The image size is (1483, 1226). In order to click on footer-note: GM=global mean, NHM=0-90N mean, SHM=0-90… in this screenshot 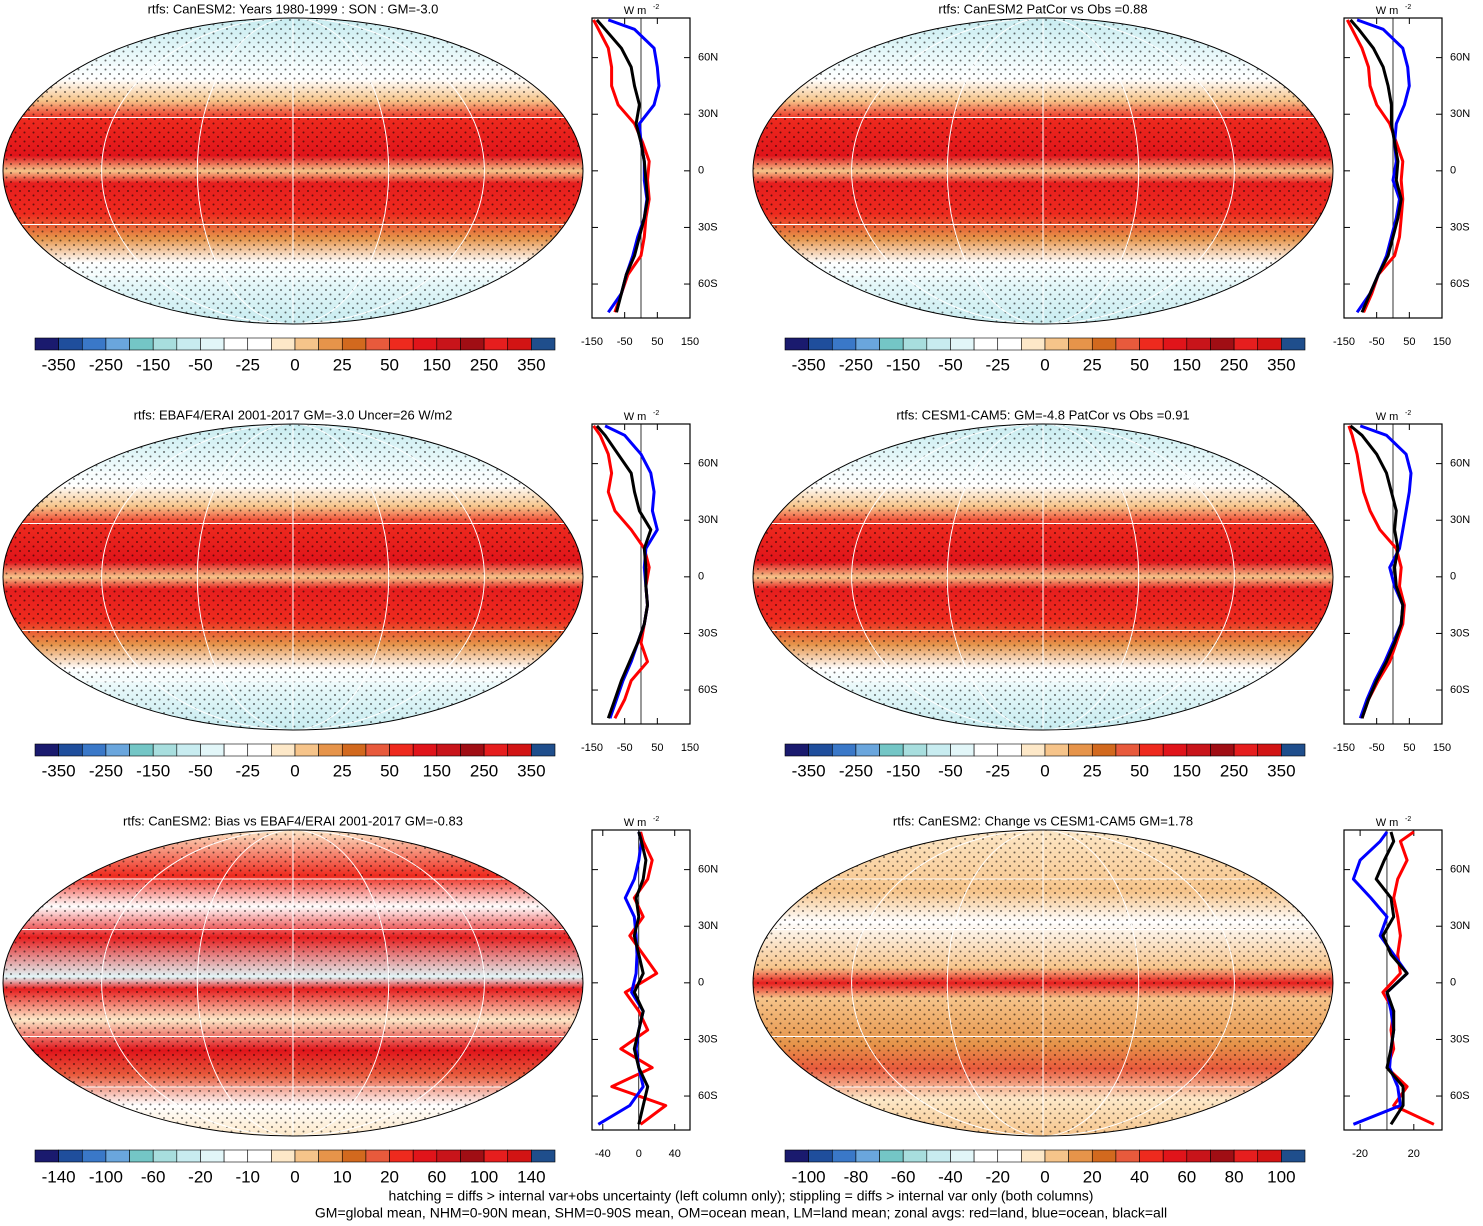, I will do `click(741, 1213)`.